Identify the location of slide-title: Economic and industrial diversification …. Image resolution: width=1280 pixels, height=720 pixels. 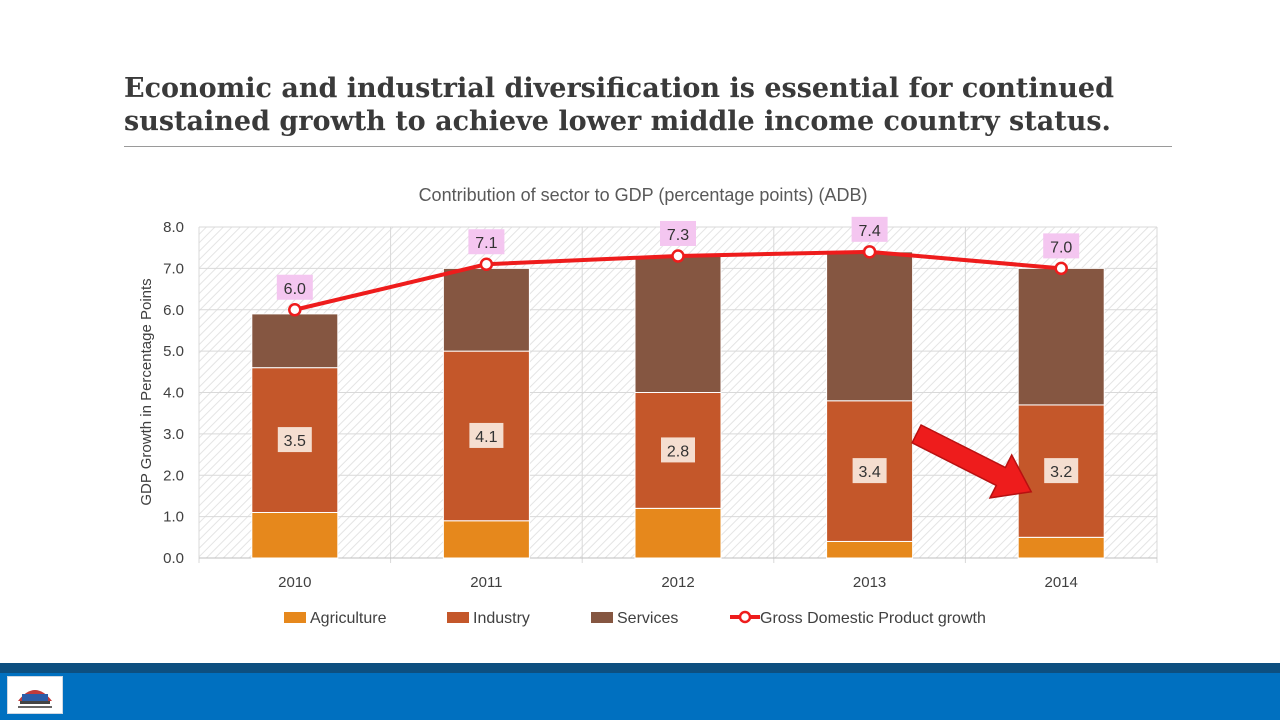
(619, 105).